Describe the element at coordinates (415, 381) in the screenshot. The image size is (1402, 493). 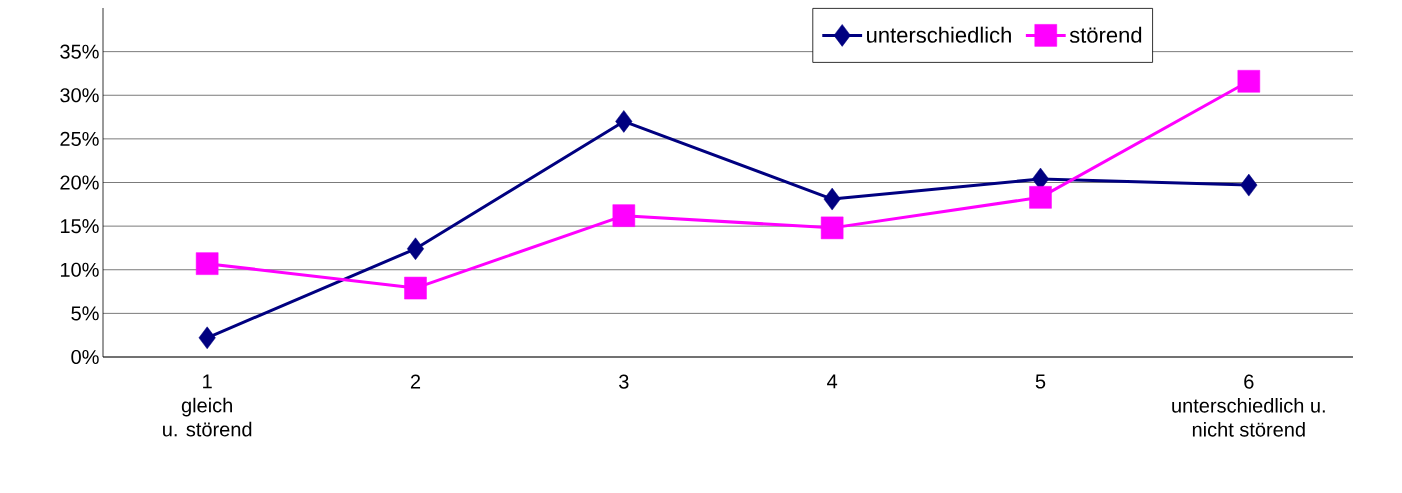
I see `x-tick-label: 2` at that location.